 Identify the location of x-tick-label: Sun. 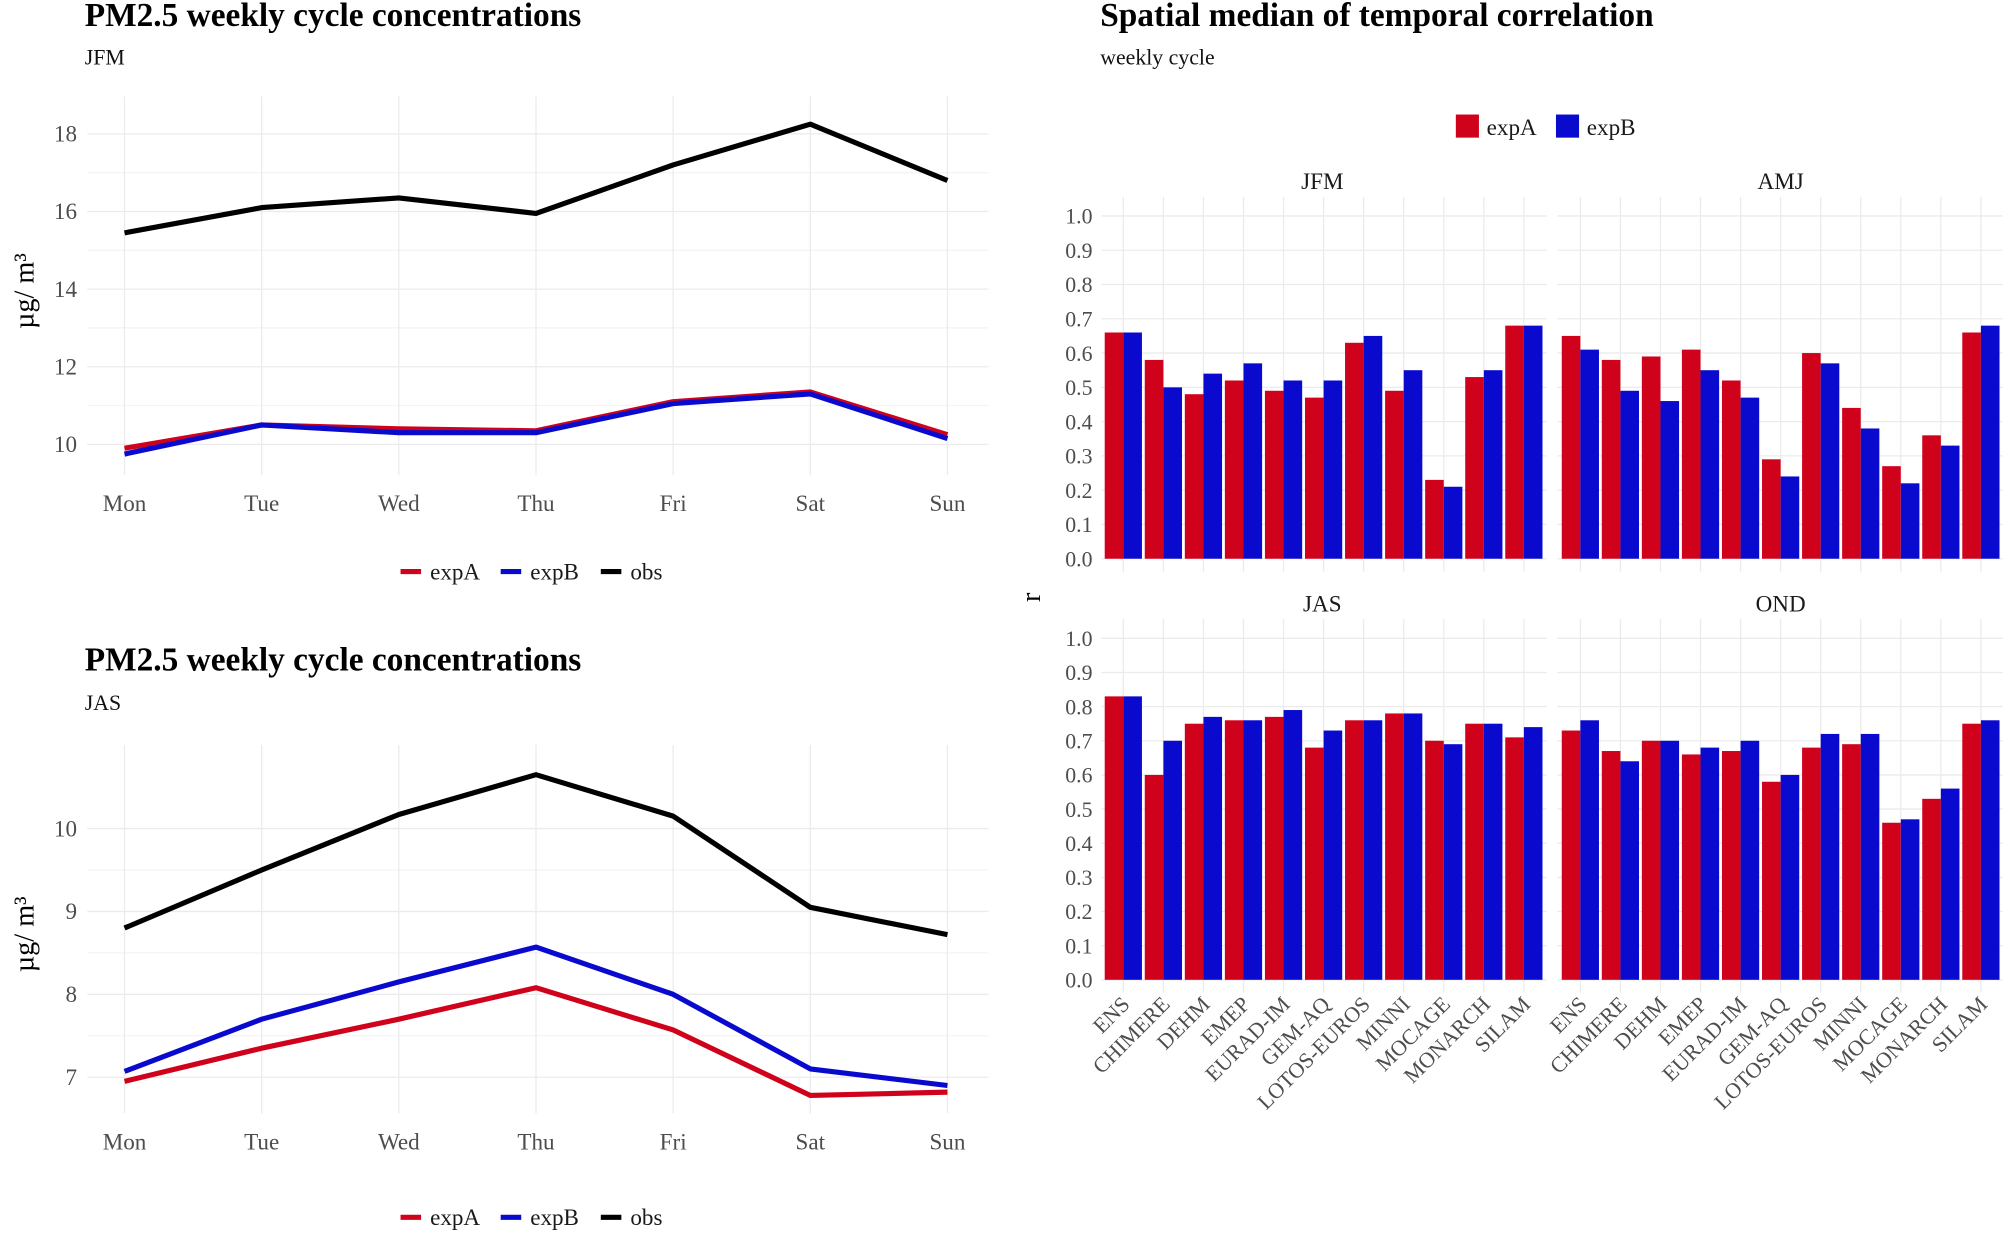
(947, 1141).